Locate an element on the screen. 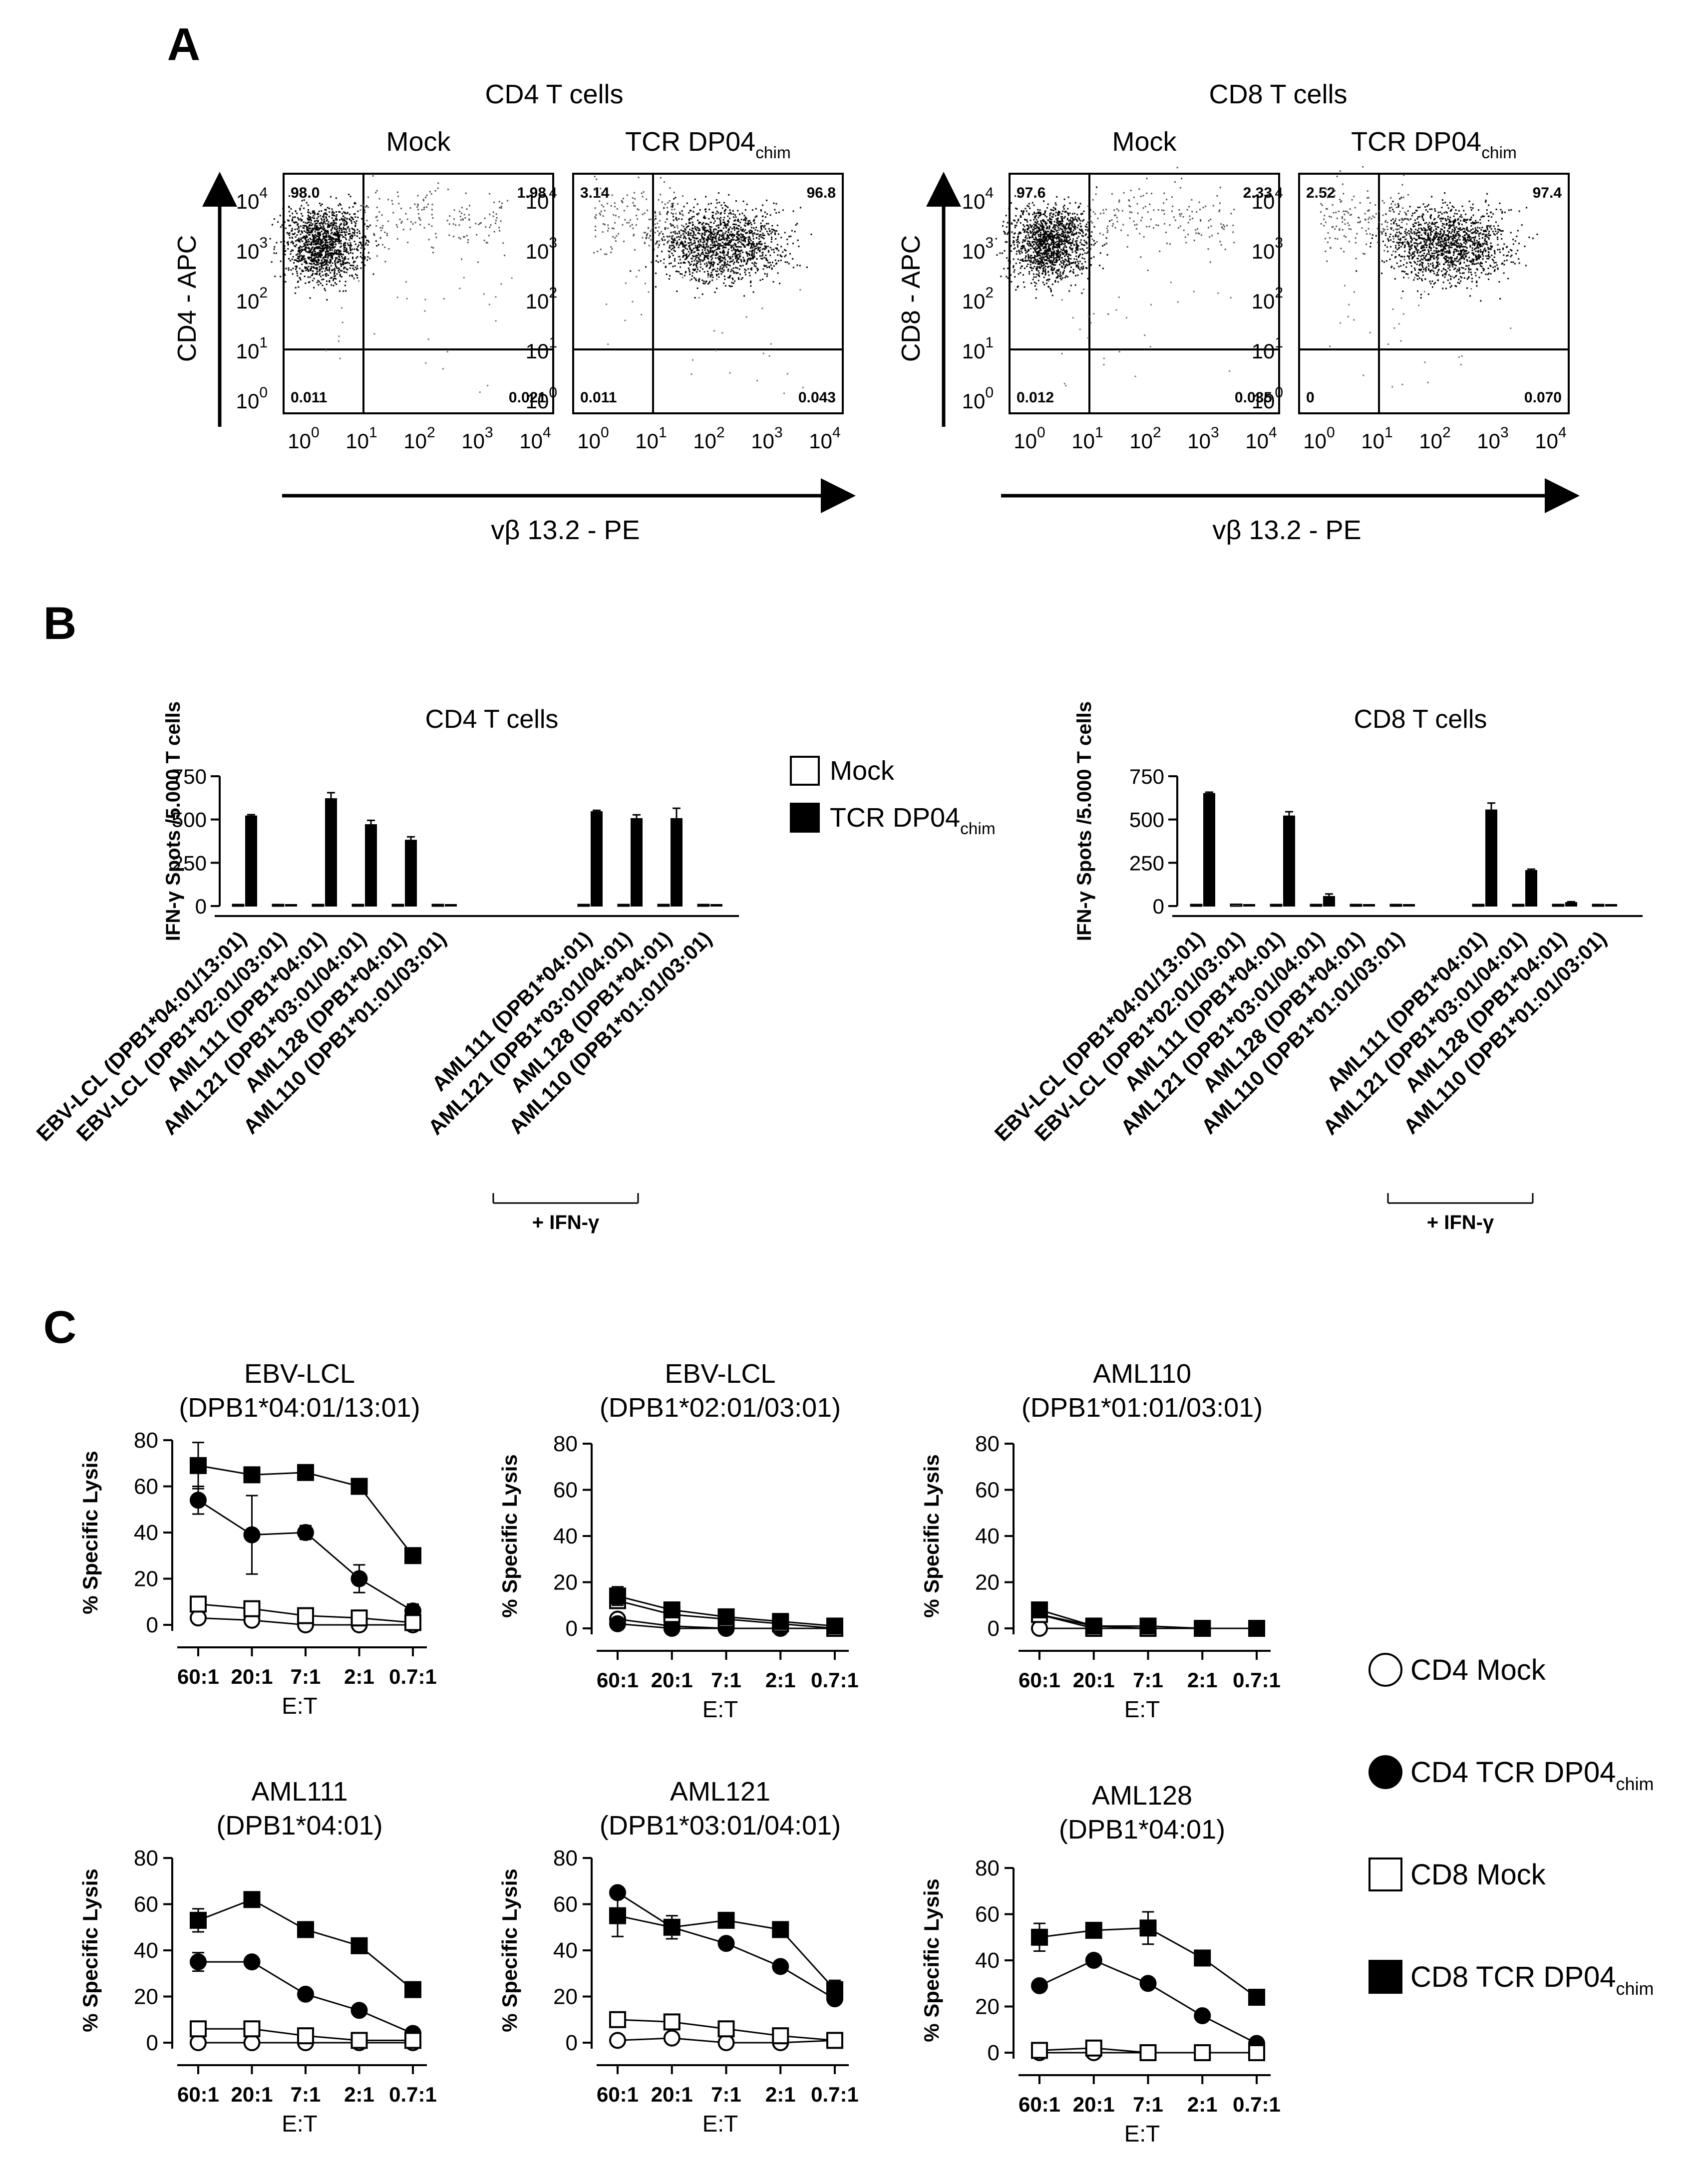  flow-y-tick: 103 is located at coordinates (978, 249).